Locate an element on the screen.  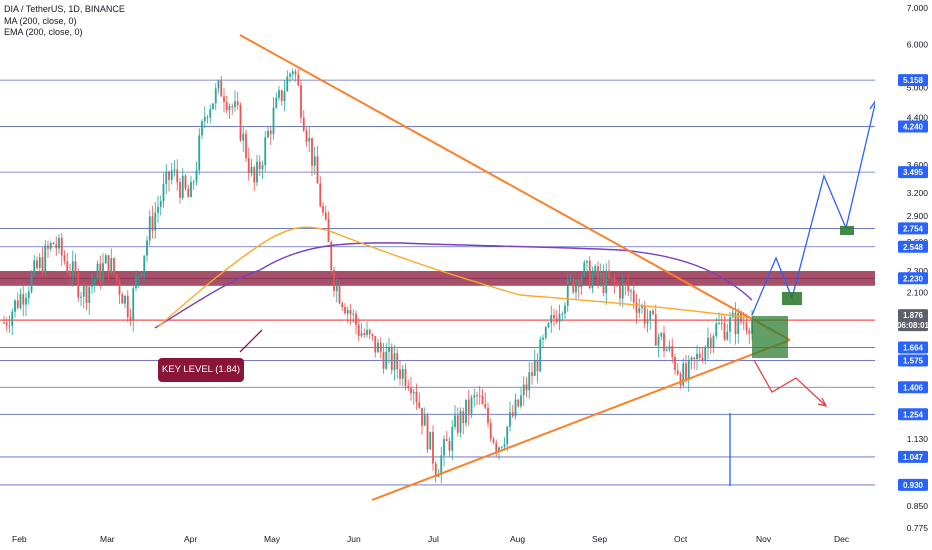
countdown-label: 06:08:01 is located at coordinates (913, 325).